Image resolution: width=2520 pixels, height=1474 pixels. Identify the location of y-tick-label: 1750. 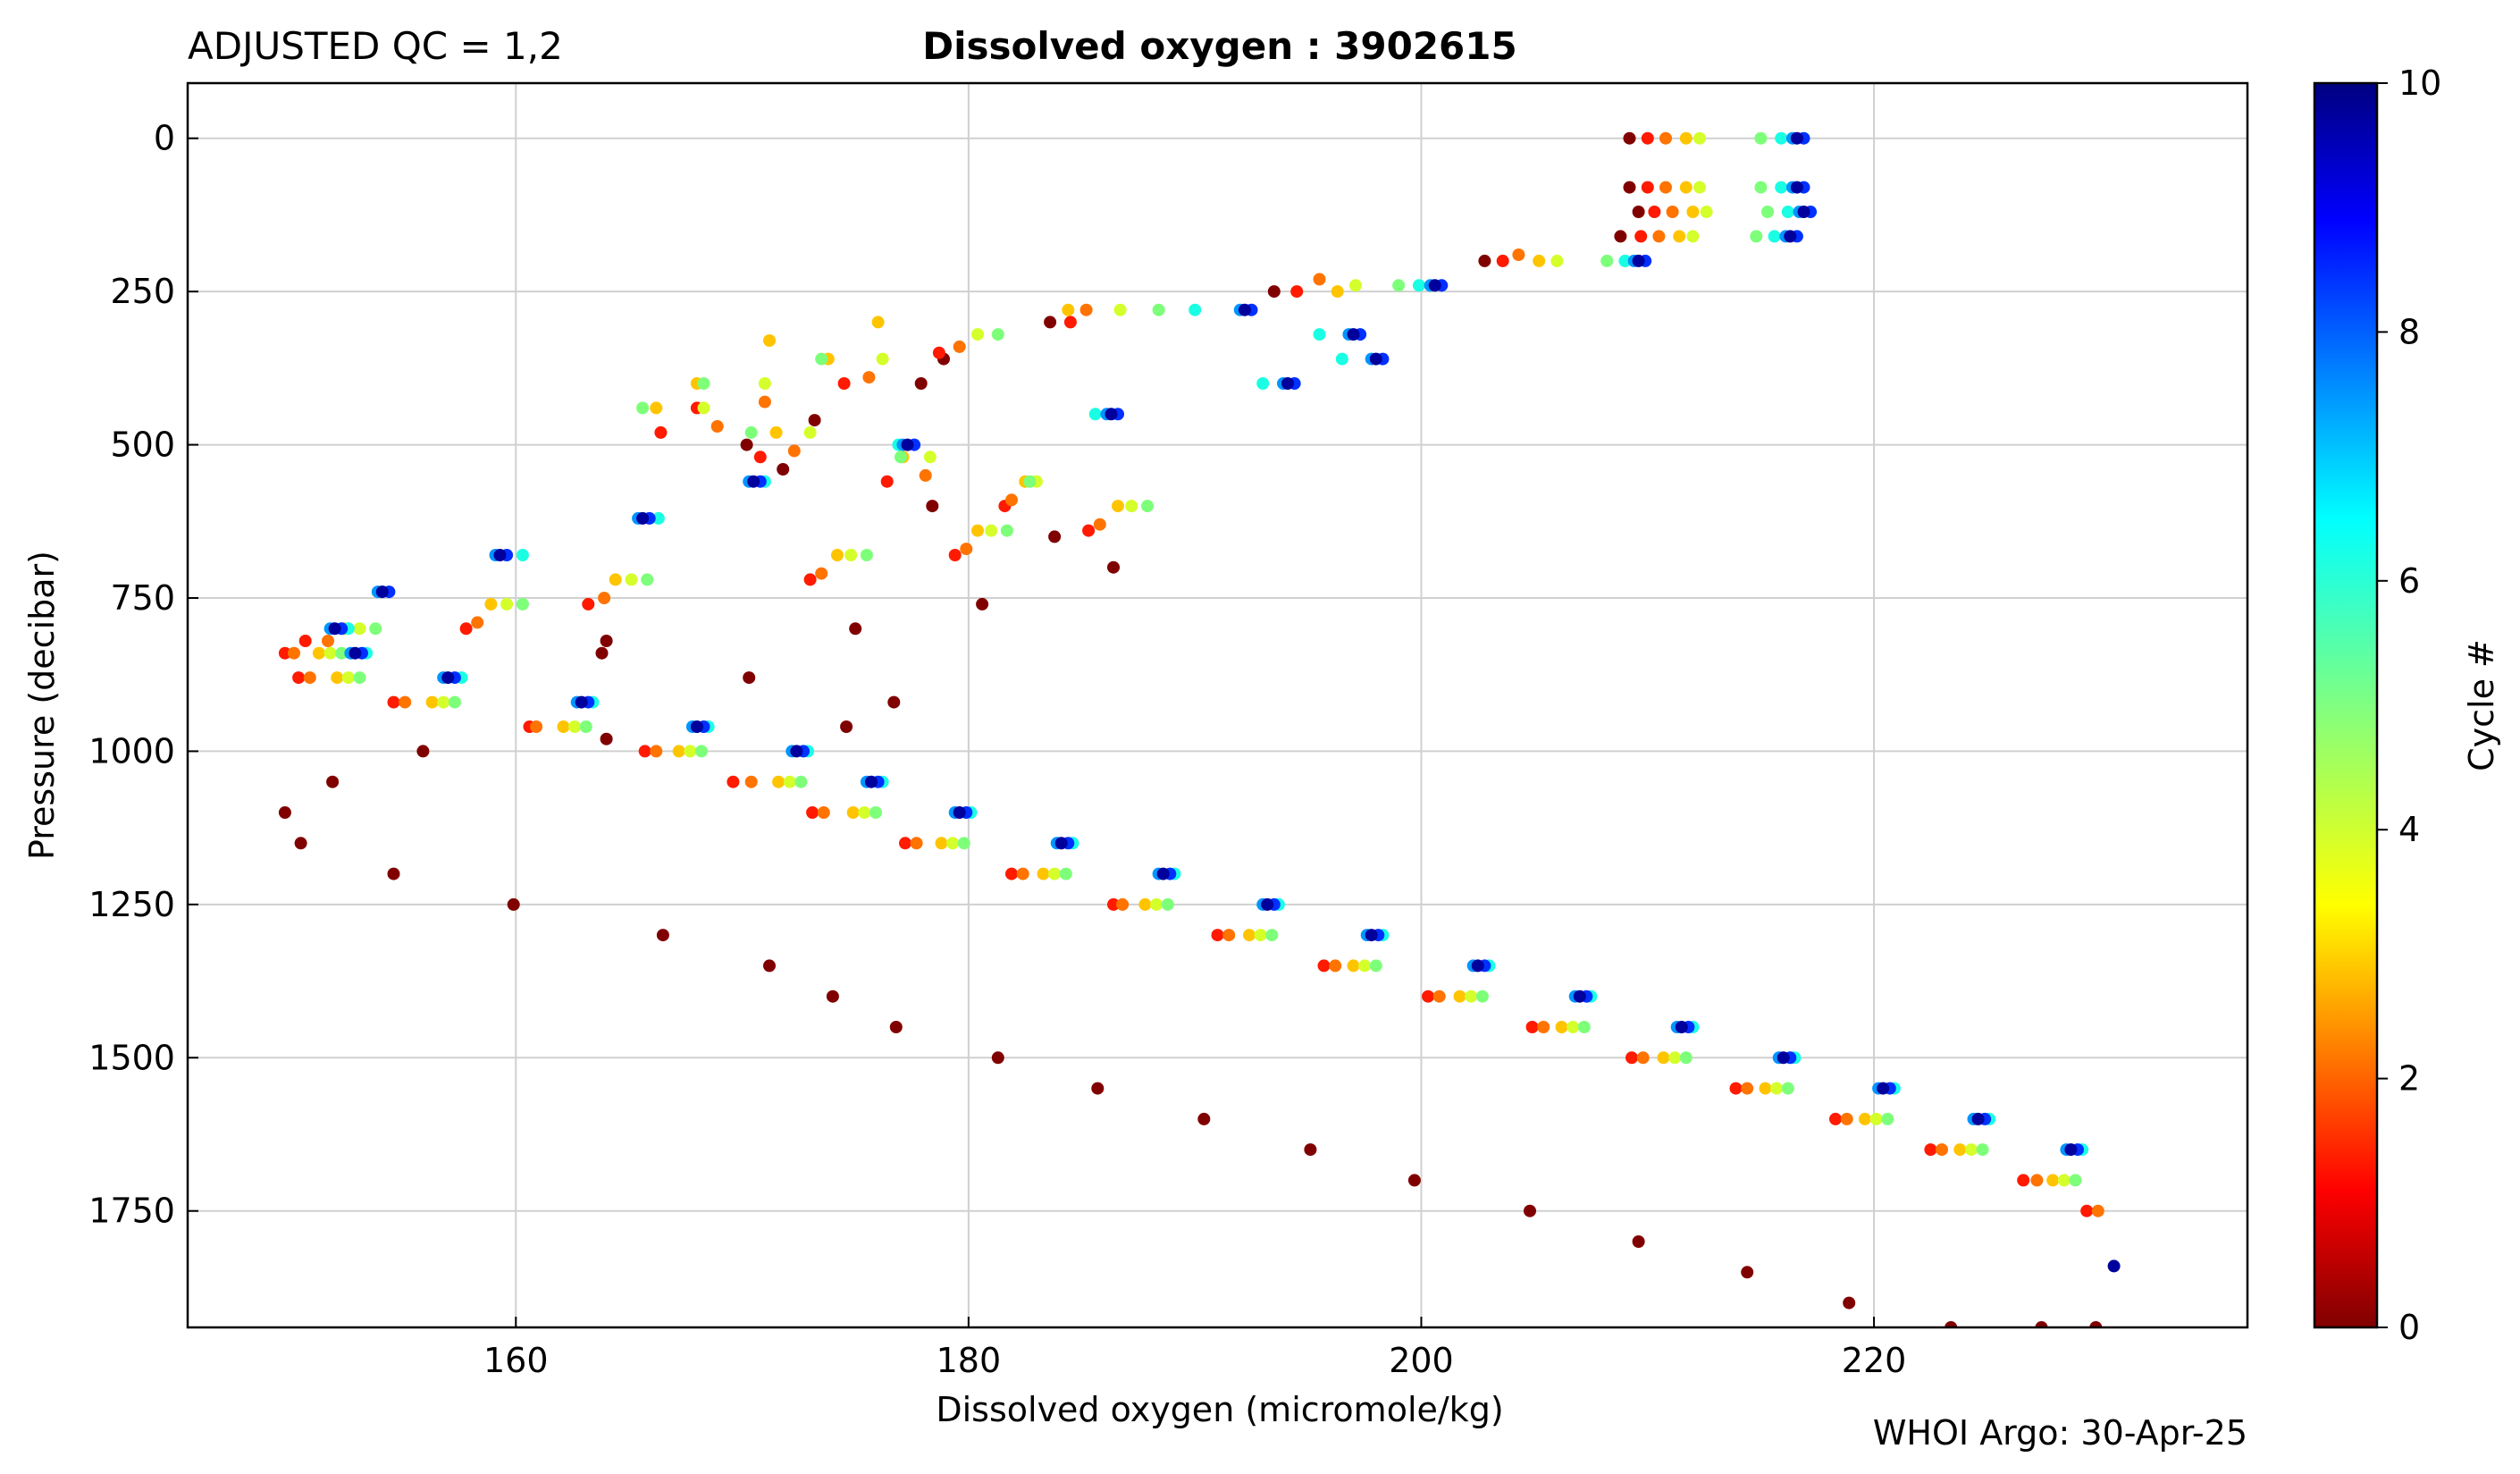
(131, 1212).